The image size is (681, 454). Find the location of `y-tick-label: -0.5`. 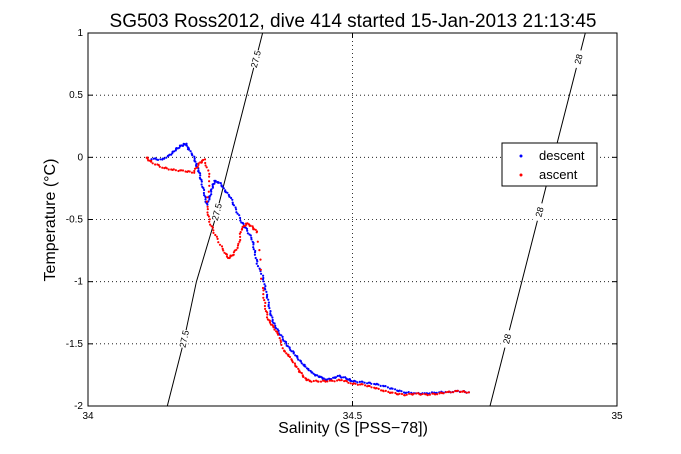

y-tick-label: -0.5 is located at coordinates (75, 220).